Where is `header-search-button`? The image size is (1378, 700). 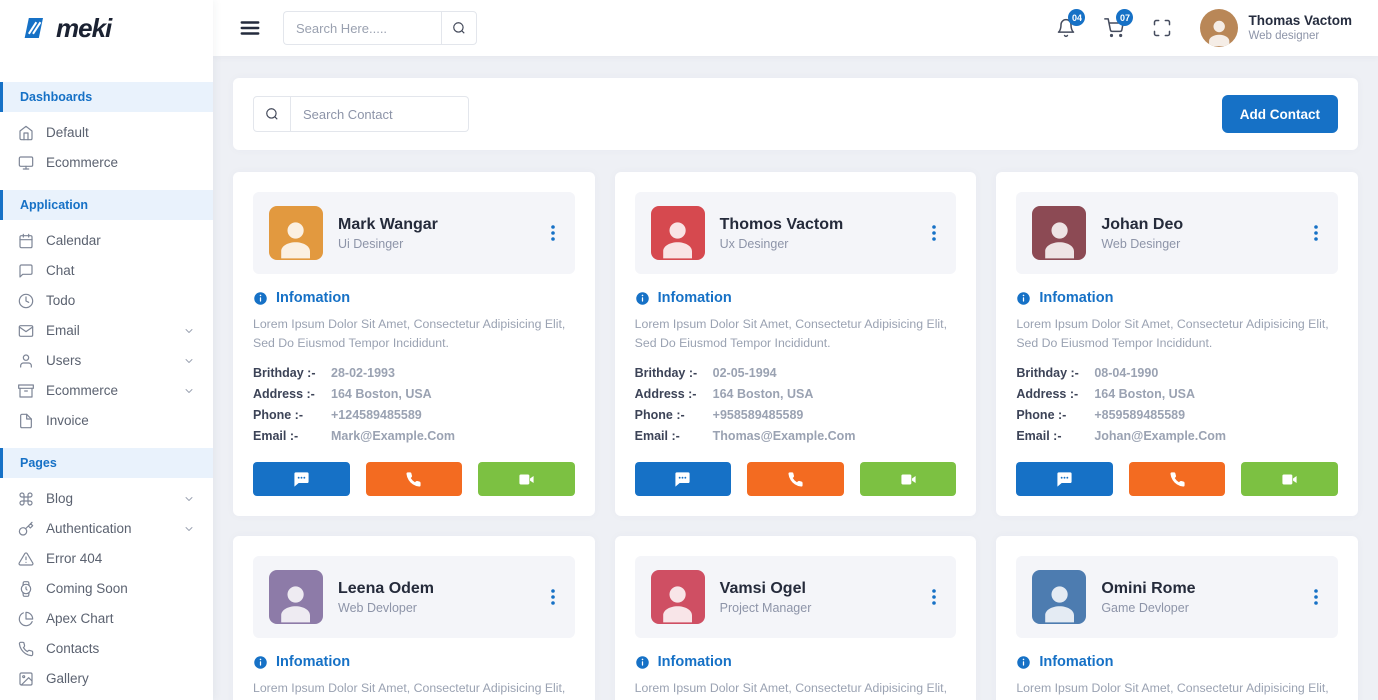
header-search-button is located at coordinates (459, 28).